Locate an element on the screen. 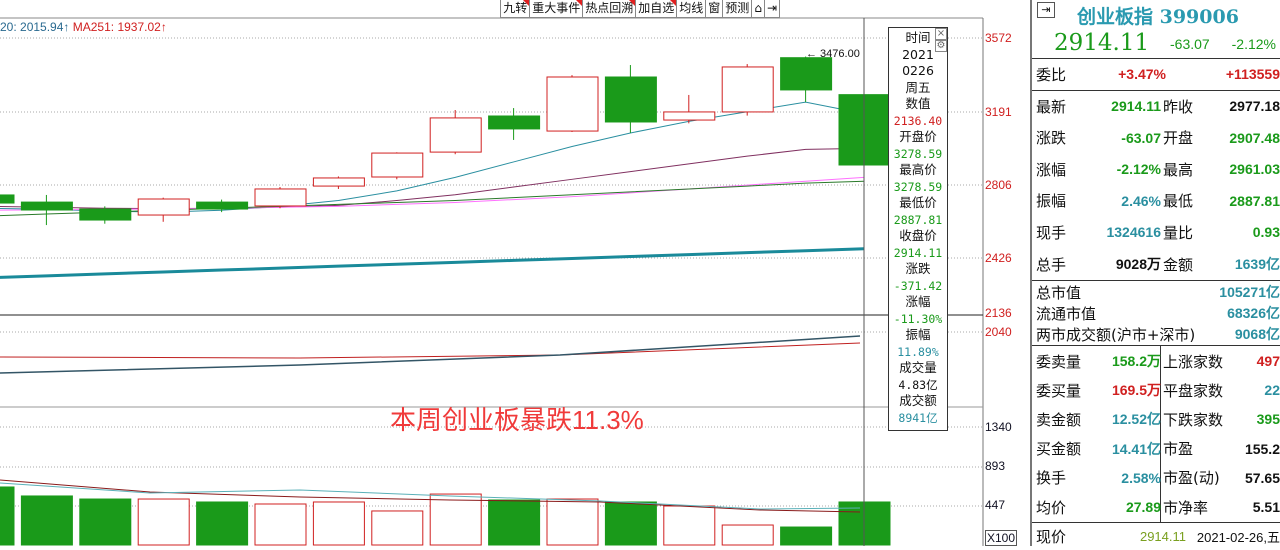 This screenshot has width=1280, height=550. ma-legend-a: 20: 2015.94↑ is located at coordinates (35, 27).